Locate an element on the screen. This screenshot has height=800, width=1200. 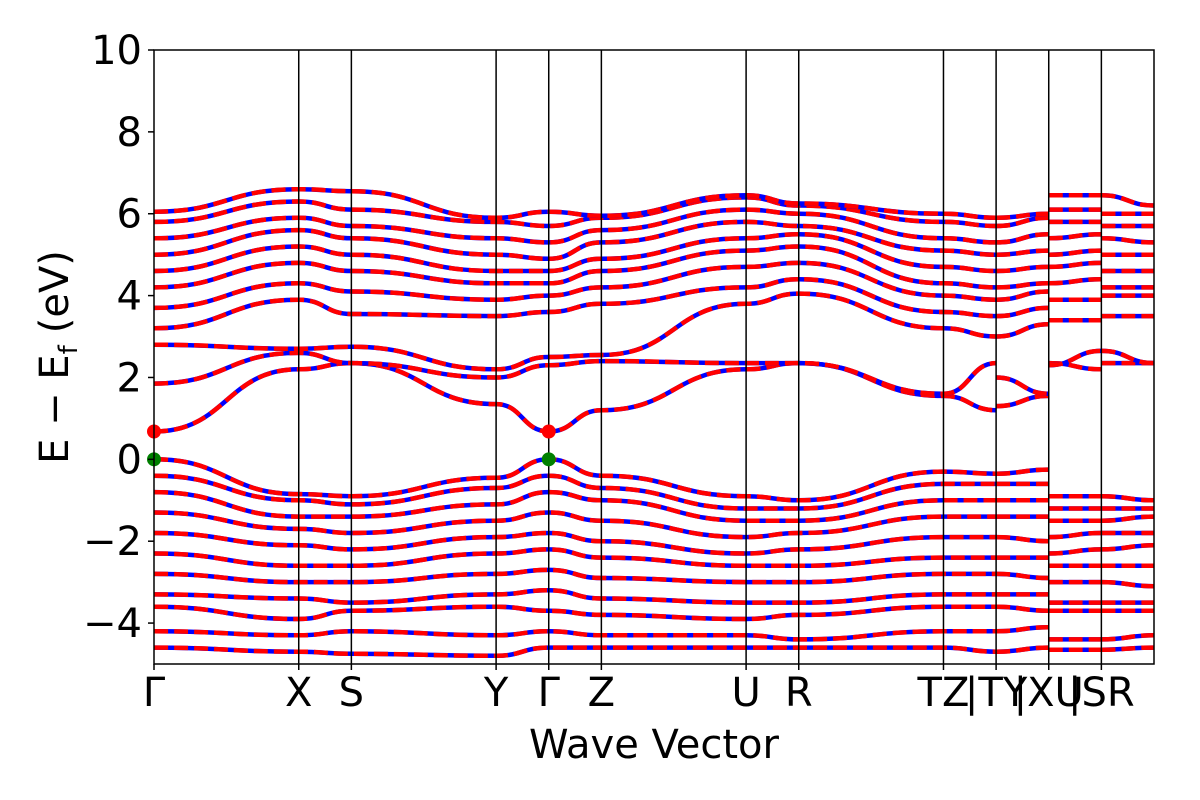
y-axis-title-main: E − E is located at coordinates (55, 409).